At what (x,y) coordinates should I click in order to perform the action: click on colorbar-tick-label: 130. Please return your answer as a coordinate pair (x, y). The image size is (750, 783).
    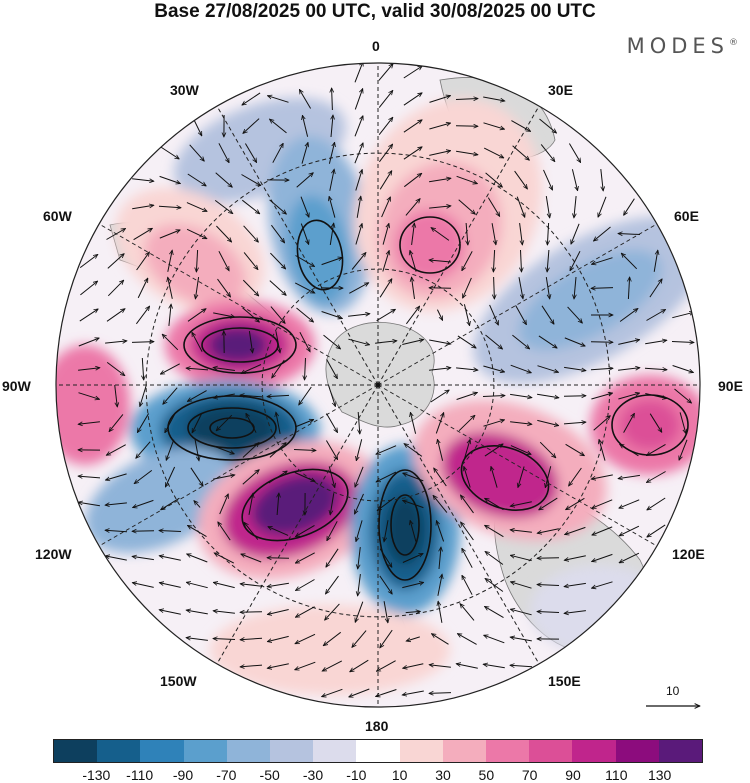
    Looking at the image, I should click on (659, 775).